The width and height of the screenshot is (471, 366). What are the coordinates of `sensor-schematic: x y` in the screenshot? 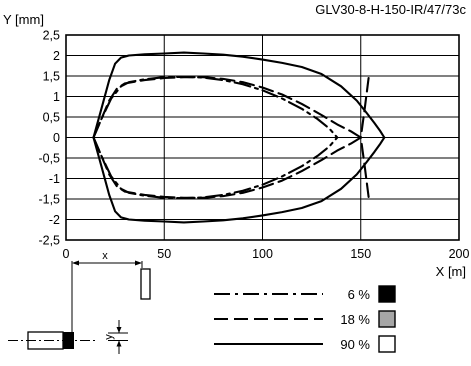 It's located at (79, 302).